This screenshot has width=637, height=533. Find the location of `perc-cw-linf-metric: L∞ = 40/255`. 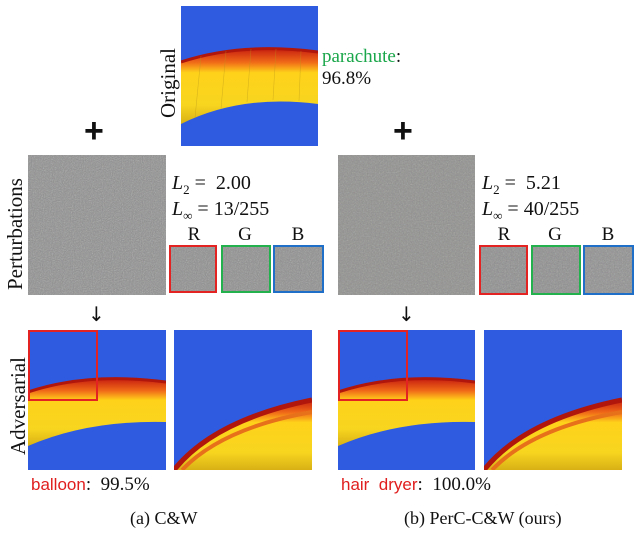

perc-cw-linf-metric: L∞ = 40/255 is located at coordinates (531, 210).